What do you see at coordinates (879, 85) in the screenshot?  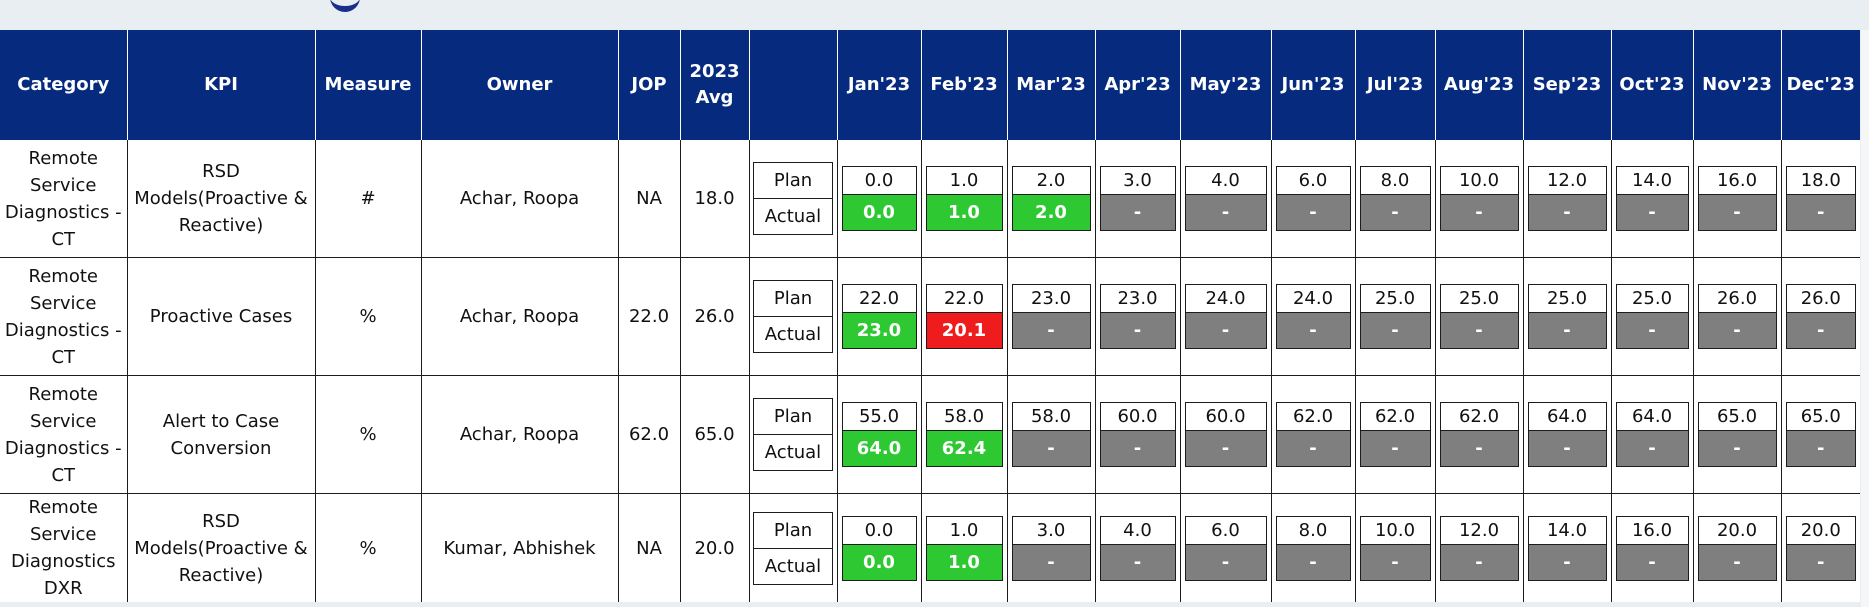 I see `col-header-jan: Jan'23` at bounding box center [879, 85].